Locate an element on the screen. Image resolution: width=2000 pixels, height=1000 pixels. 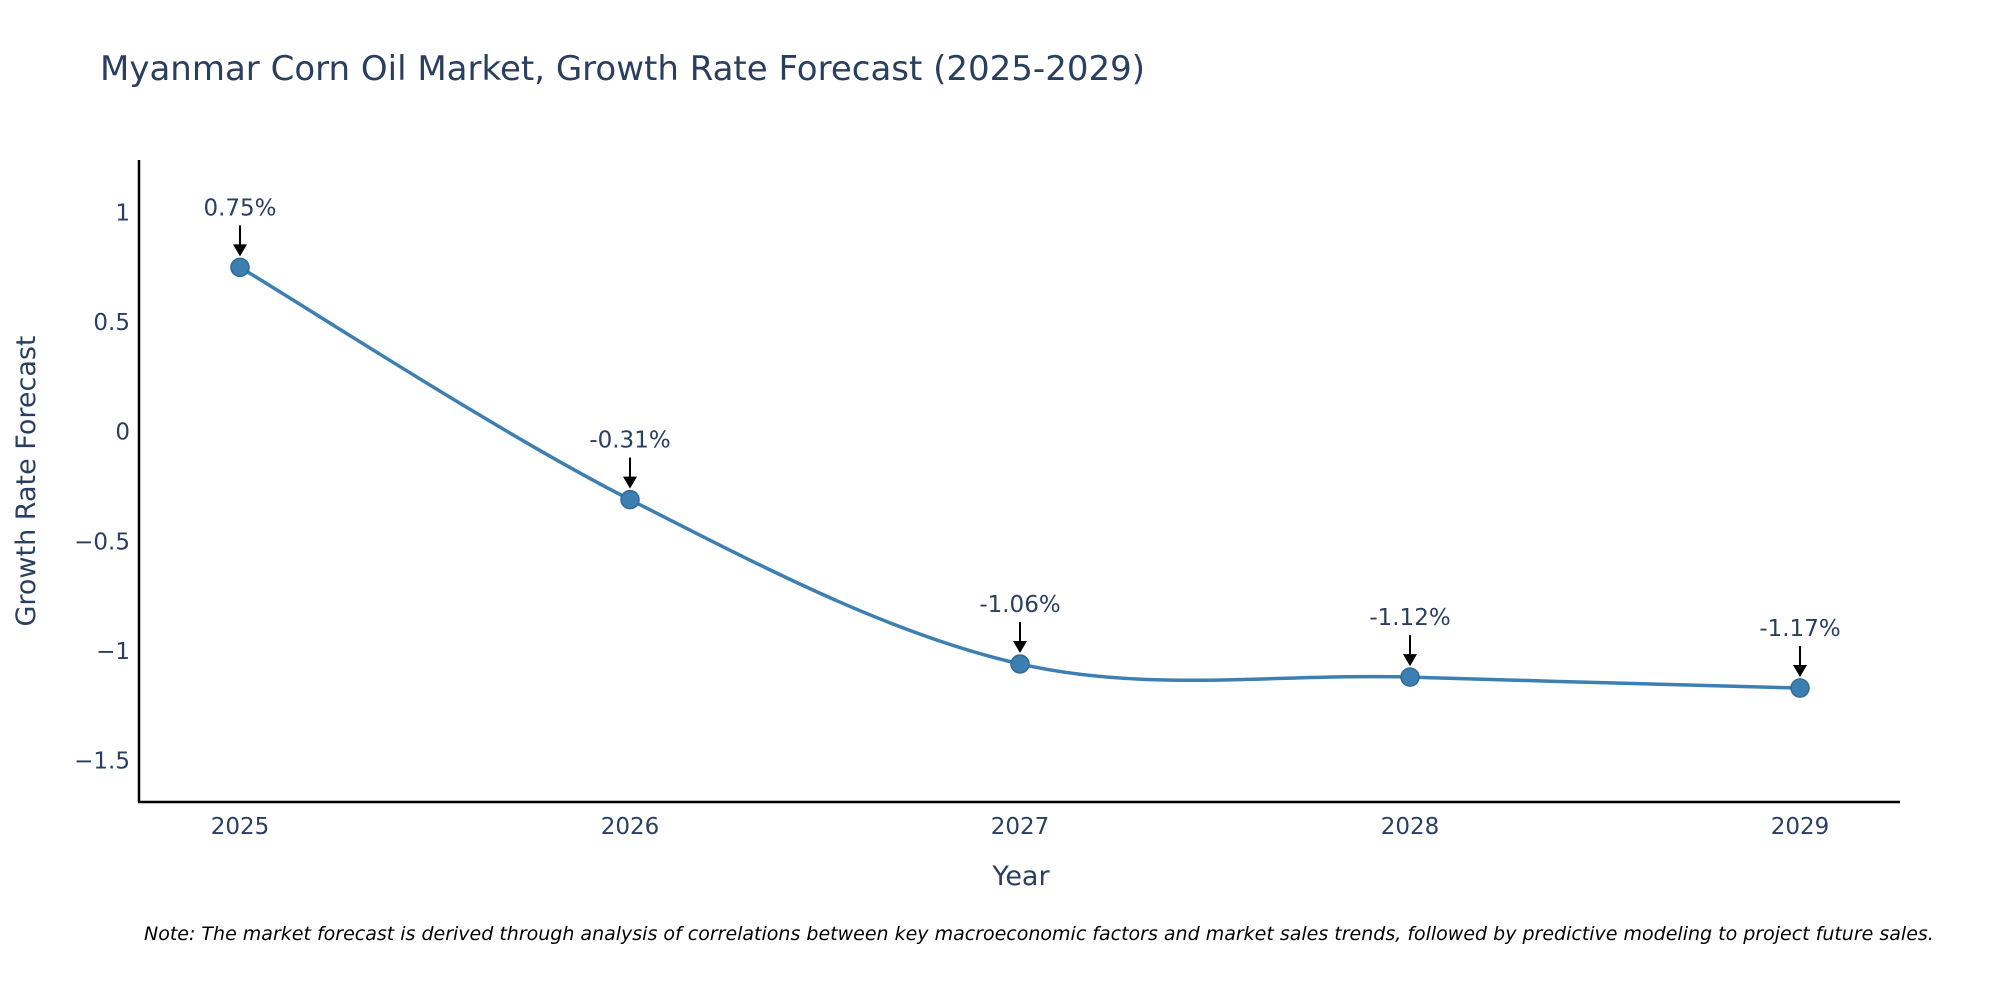
x-tick-group: 2025 2026 2027 2028 2029 is located at coordinates (1020, 827).